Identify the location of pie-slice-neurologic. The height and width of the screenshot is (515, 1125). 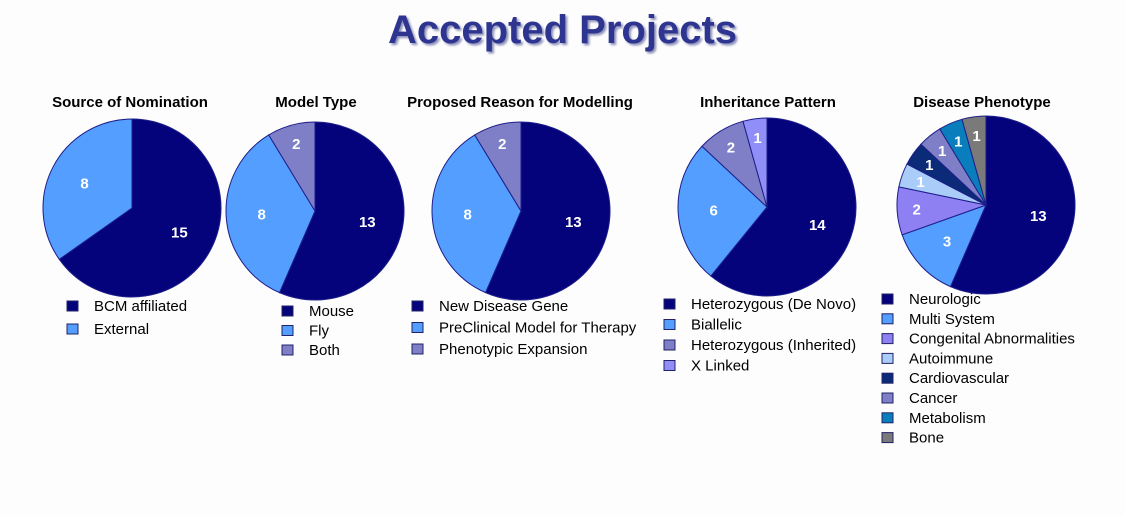
(1012, 205).